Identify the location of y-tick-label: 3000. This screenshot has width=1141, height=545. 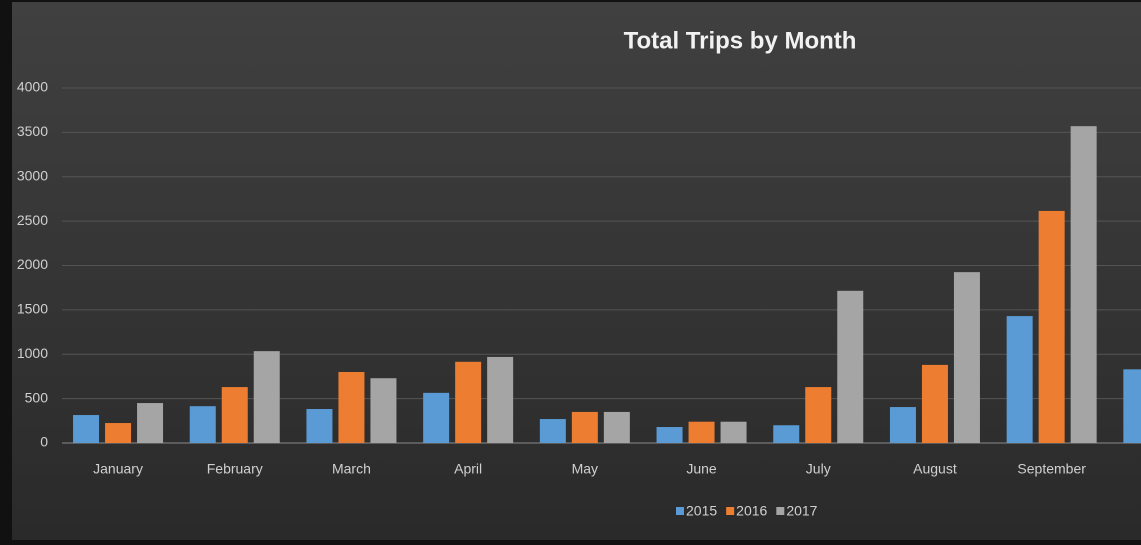
(32, 175).